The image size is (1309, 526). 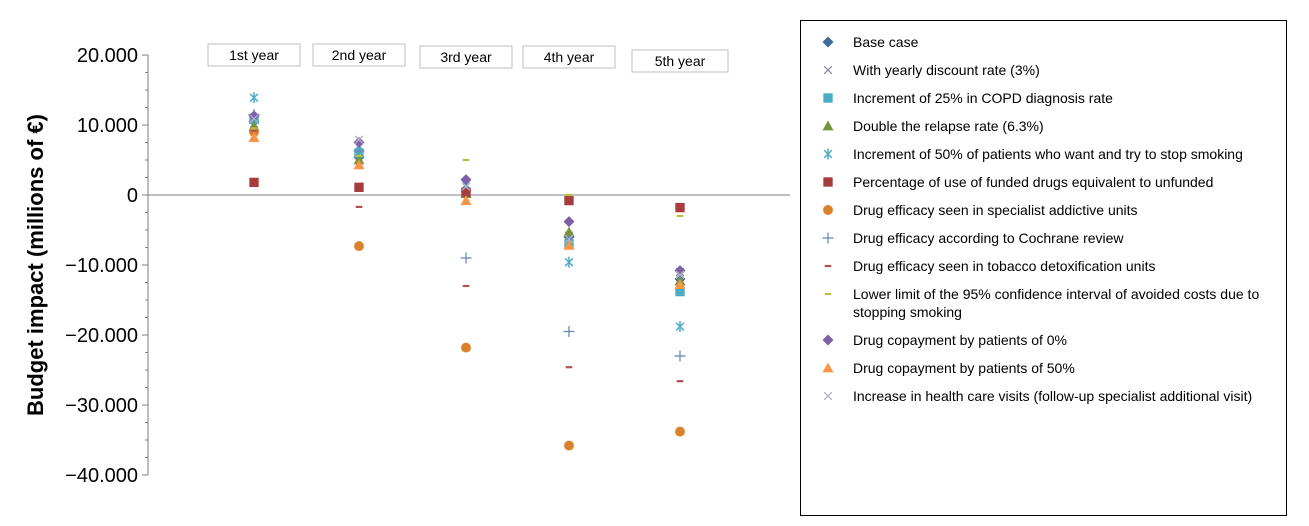 I want to click on y-tick-label: 0, so click(x=132, y=196).